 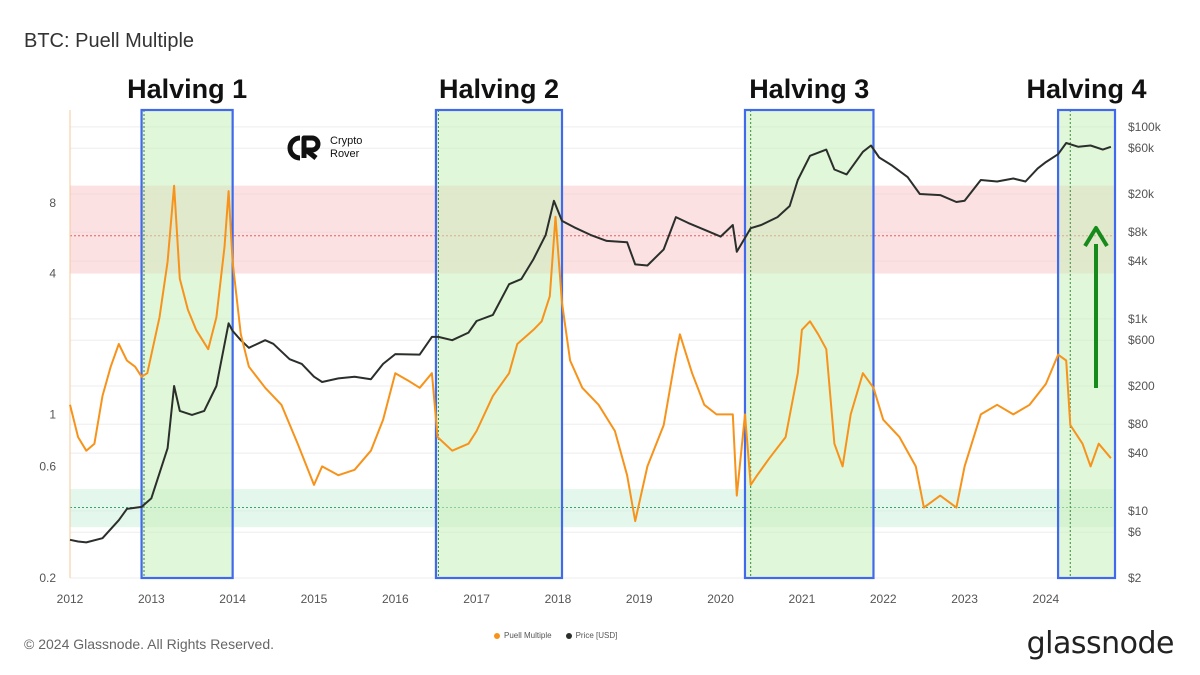 I want to click on halving-4-box, so click(x=1086, y=344).